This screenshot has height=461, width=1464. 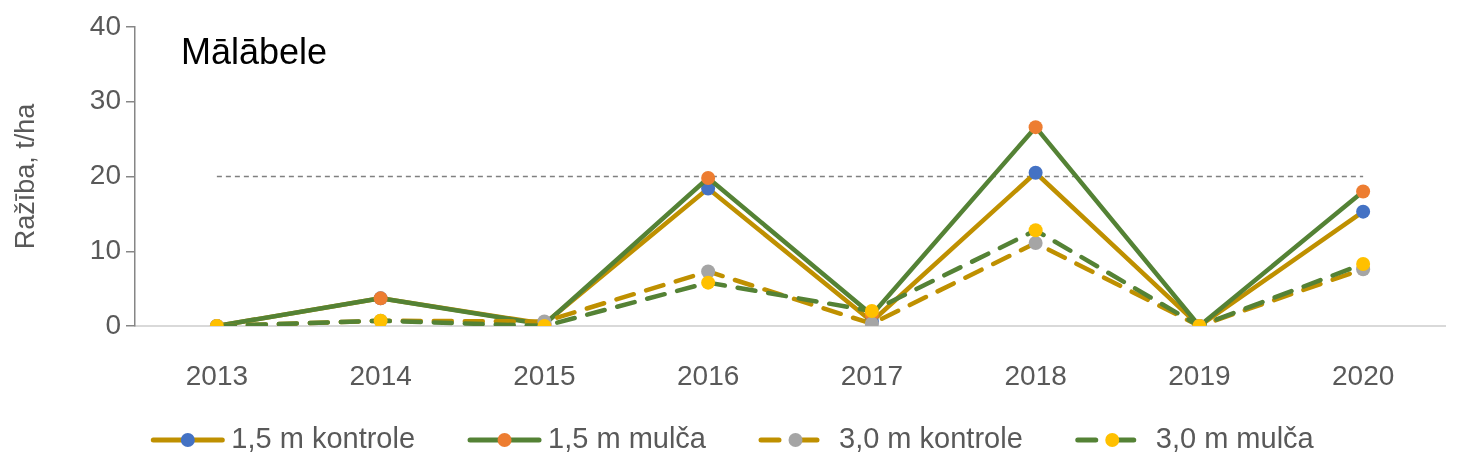 What do you see at coordinates (105, 100) in the screenshot?
I see `y-tick-label: 30` at bounding box center [105, 100].